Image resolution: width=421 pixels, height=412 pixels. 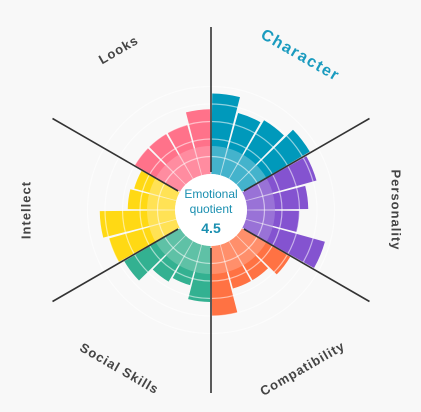 What do you see at coordinates (163, 210) in the screenshot?
I see `core-intellect` at bounding box center [163, 210].